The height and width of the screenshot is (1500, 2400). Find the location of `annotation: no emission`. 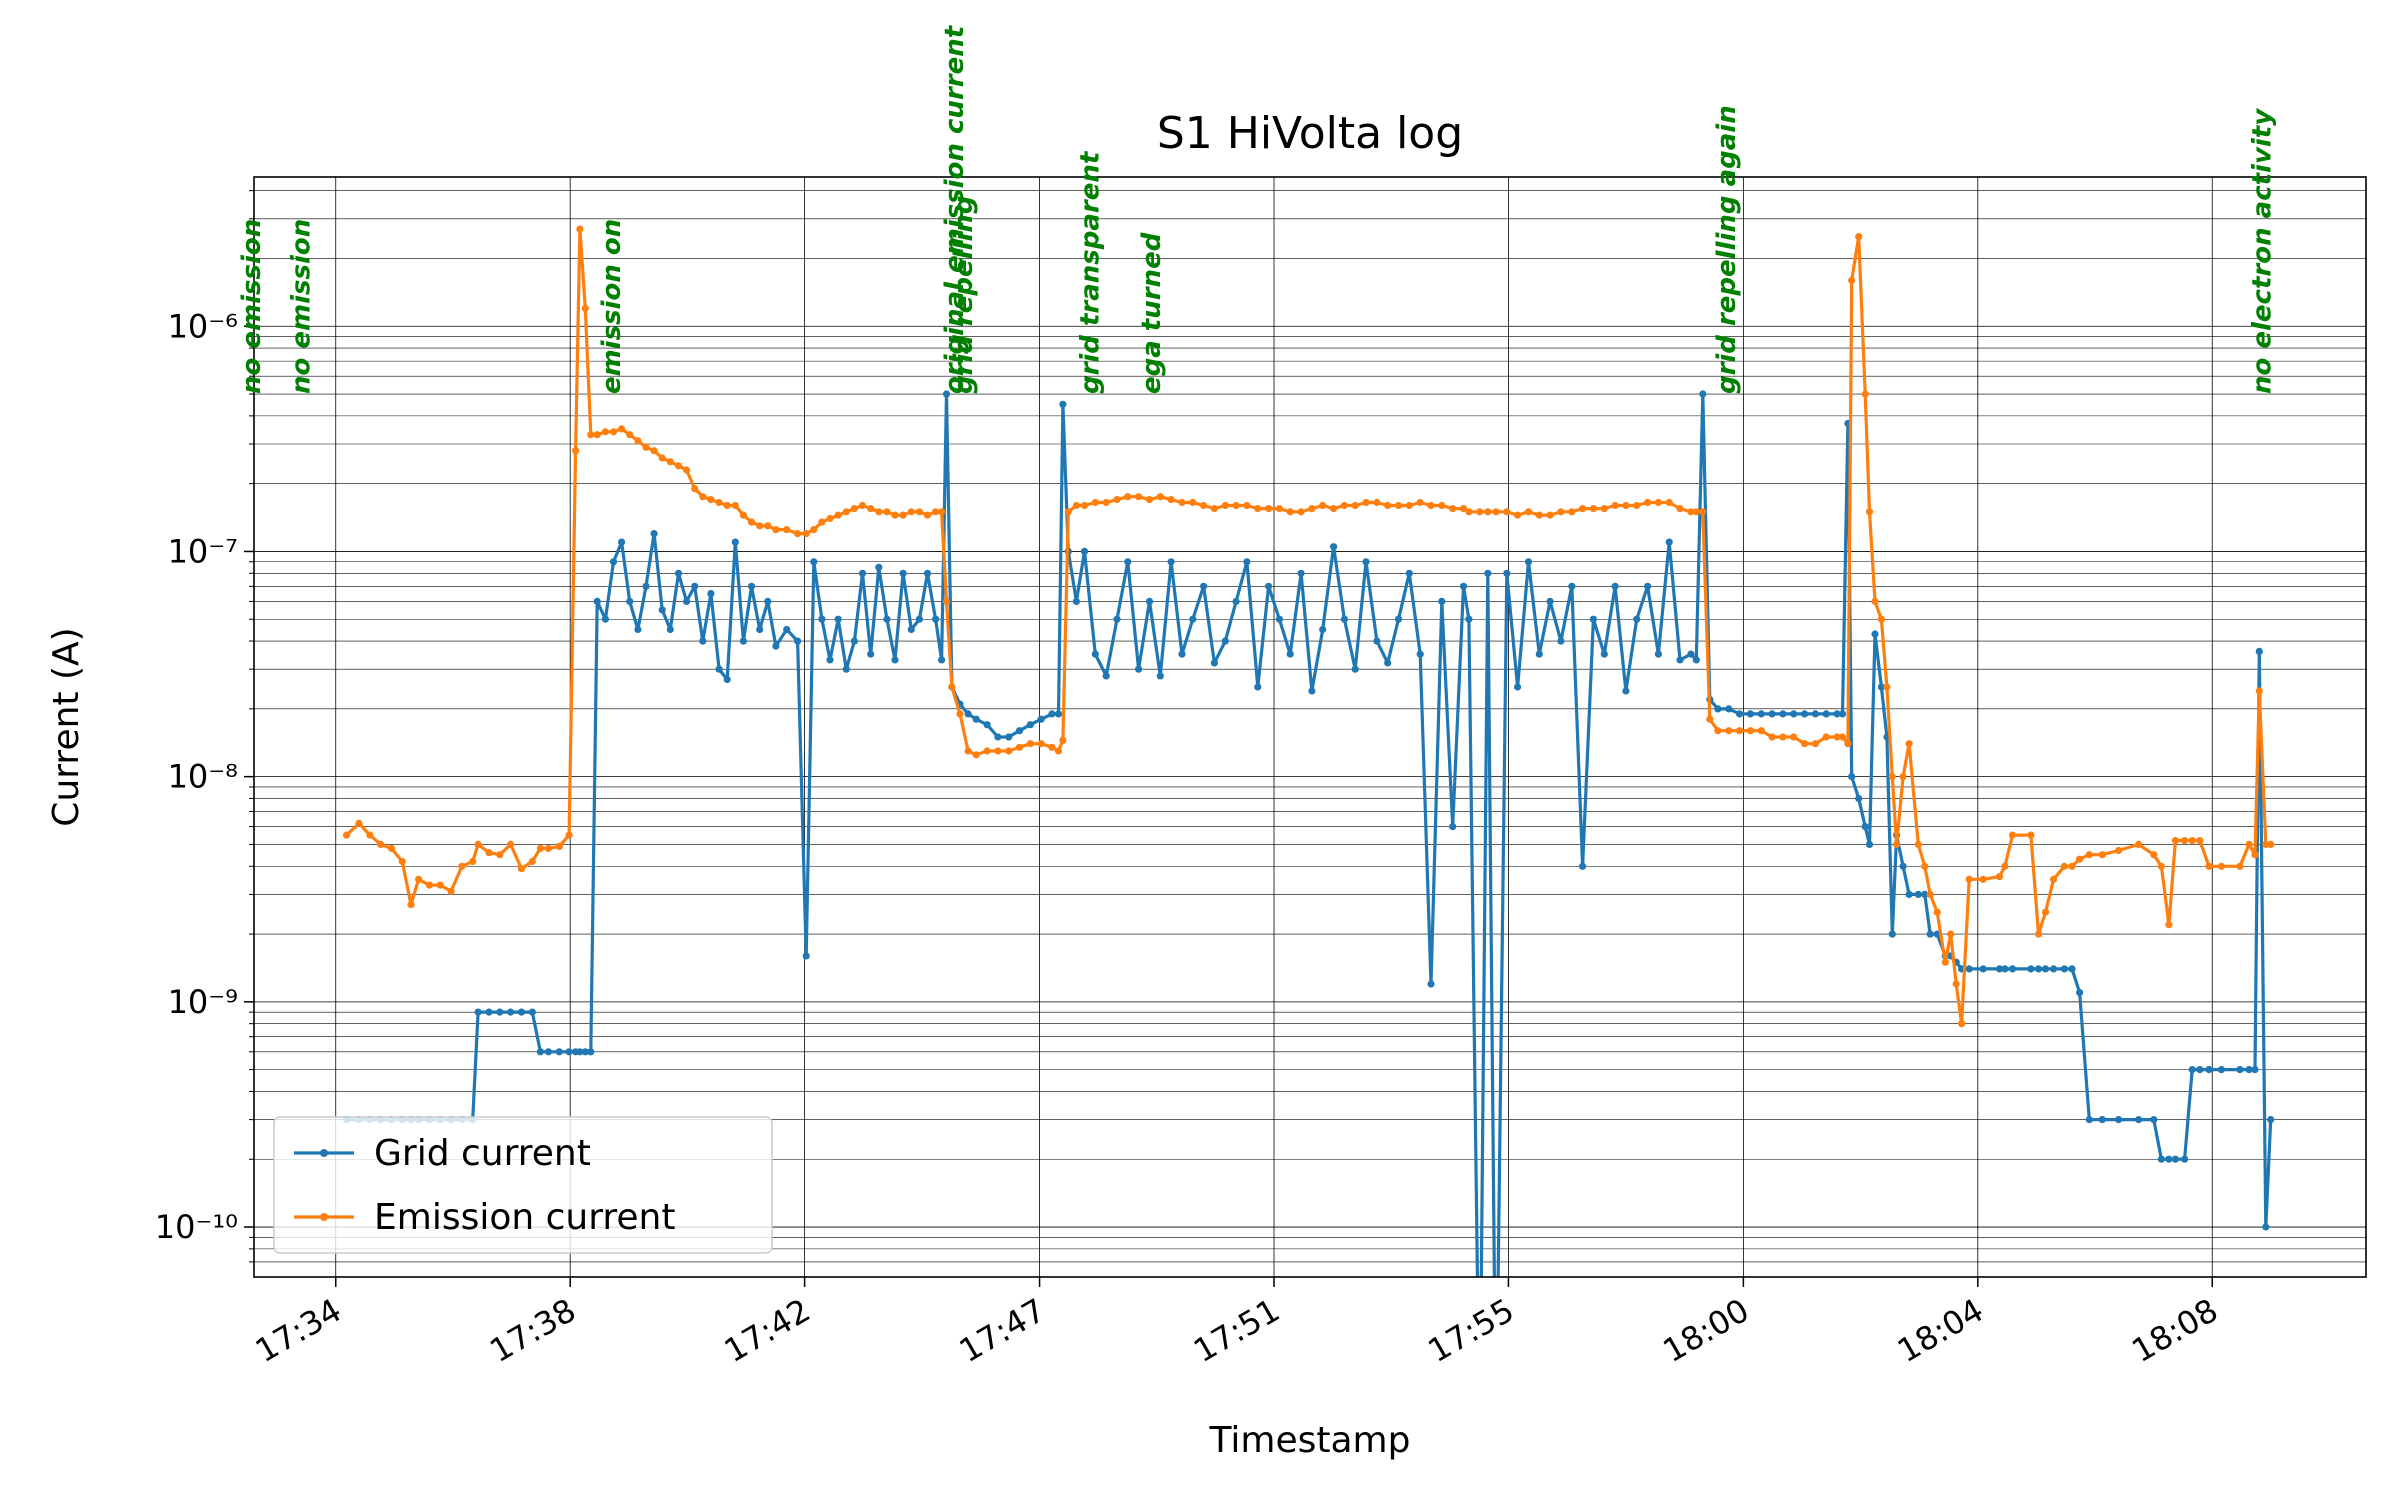

annotation: no emission is located at coordinates (302, 306).